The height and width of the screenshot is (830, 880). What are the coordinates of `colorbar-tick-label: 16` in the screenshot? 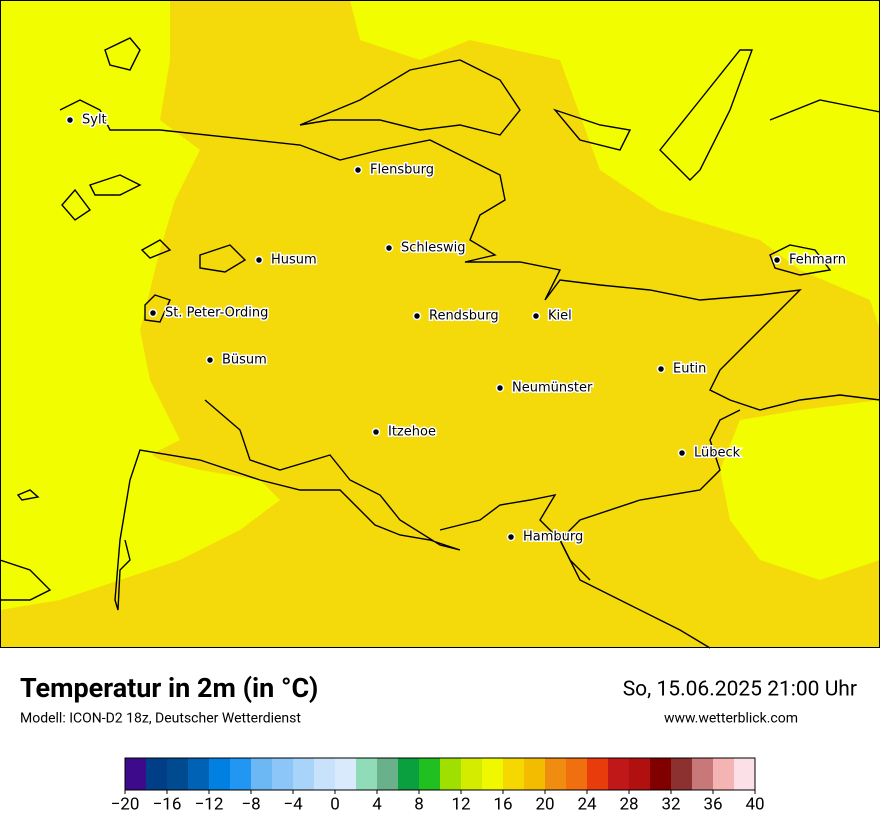 It's located at (502, 804).